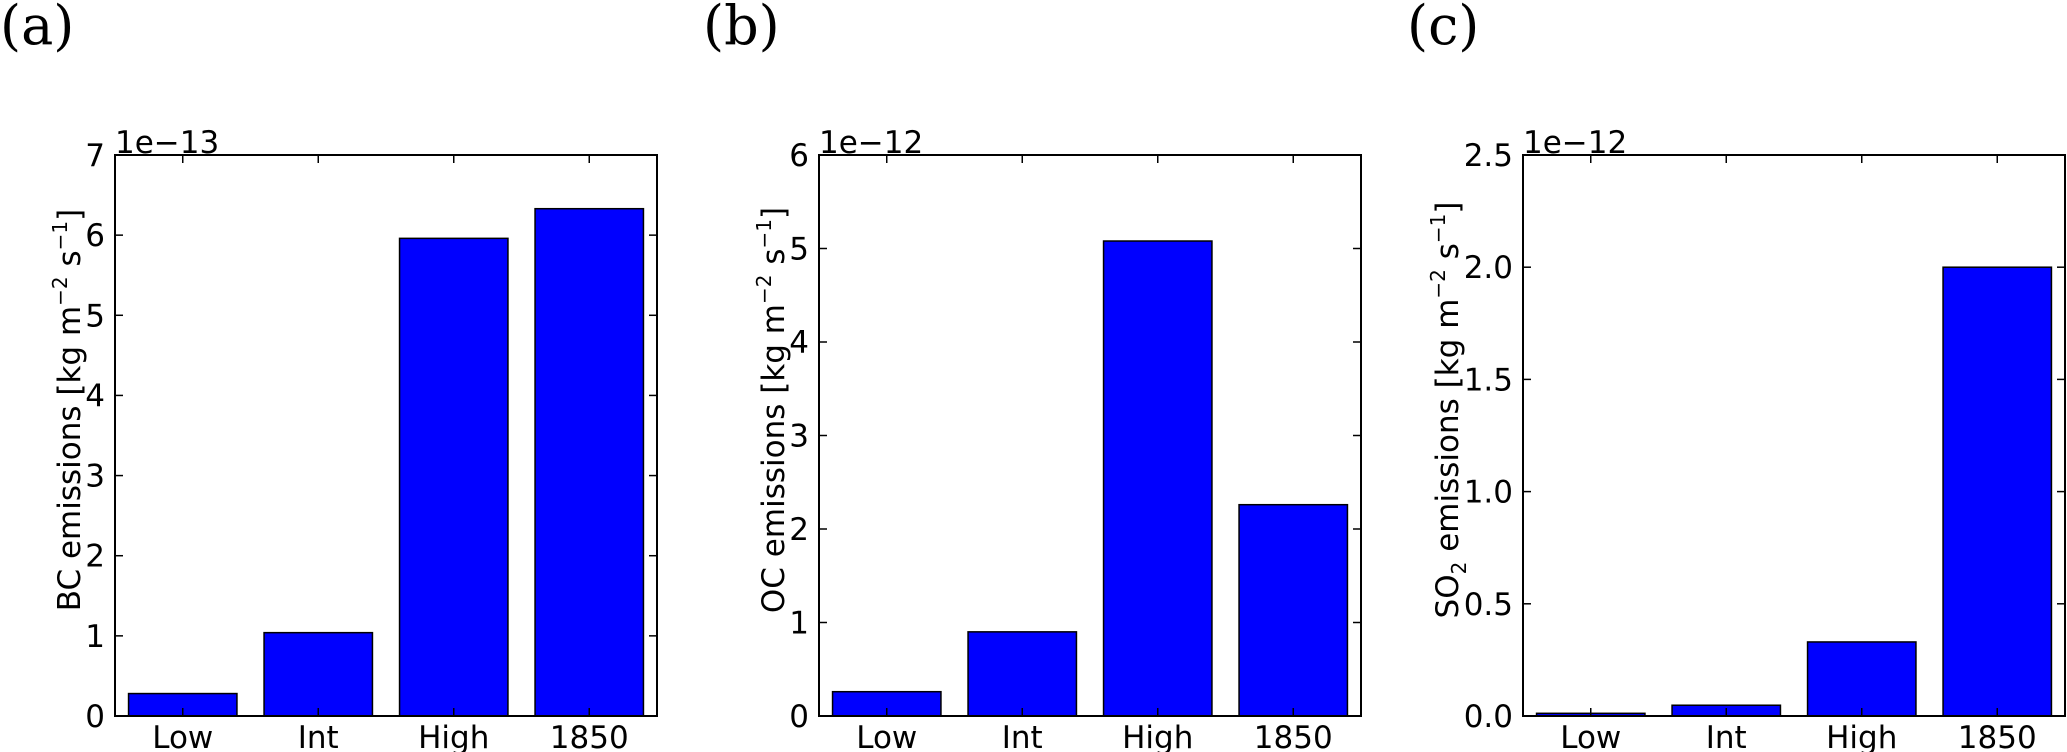 This screenshot has width=2067, height=752. What do you see at coordinates (95, 156) in the screenshot?
I see `y-tick-label: 7` at bounding box center [95, 156].